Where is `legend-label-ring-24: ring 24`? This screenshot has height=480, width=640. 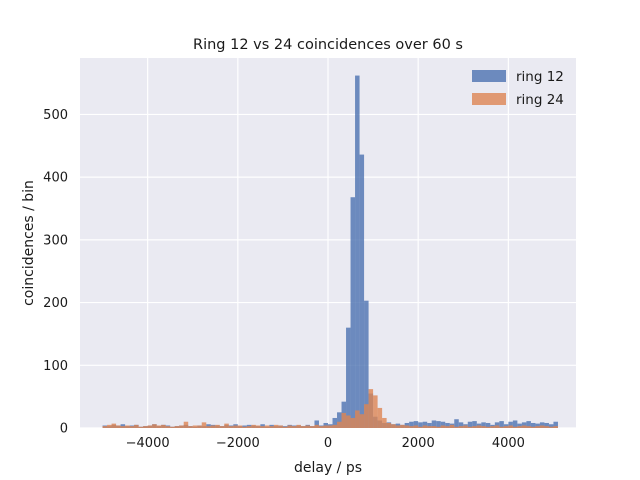 legend-label-ring-24: ring 24 is located at coordinates (540, 100).